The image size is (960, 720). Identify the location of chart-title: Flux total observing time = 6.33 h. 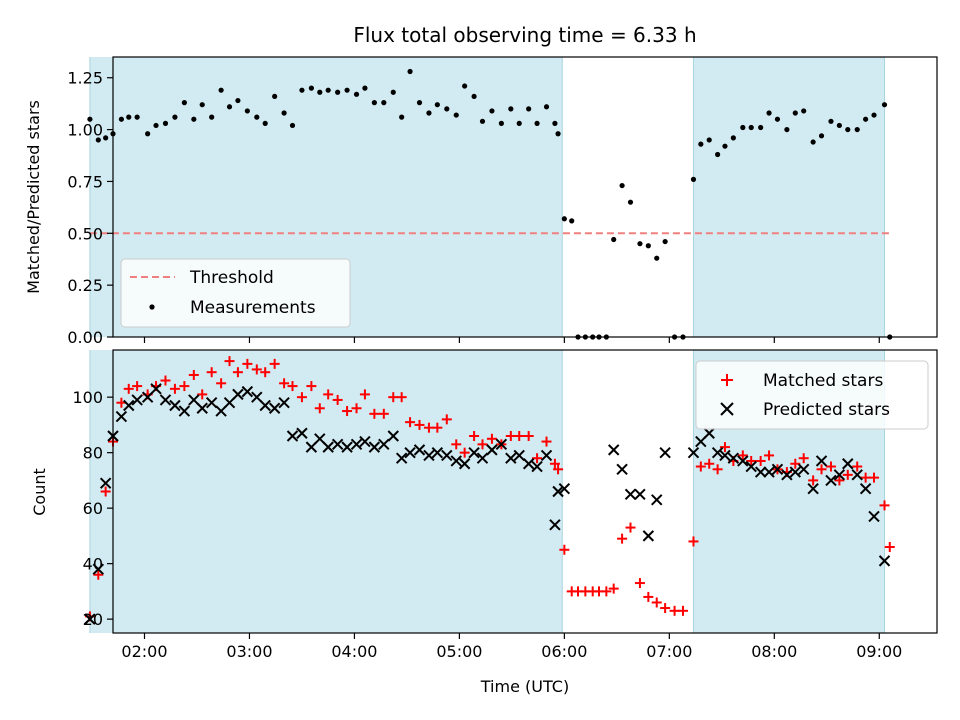
(524, 35).